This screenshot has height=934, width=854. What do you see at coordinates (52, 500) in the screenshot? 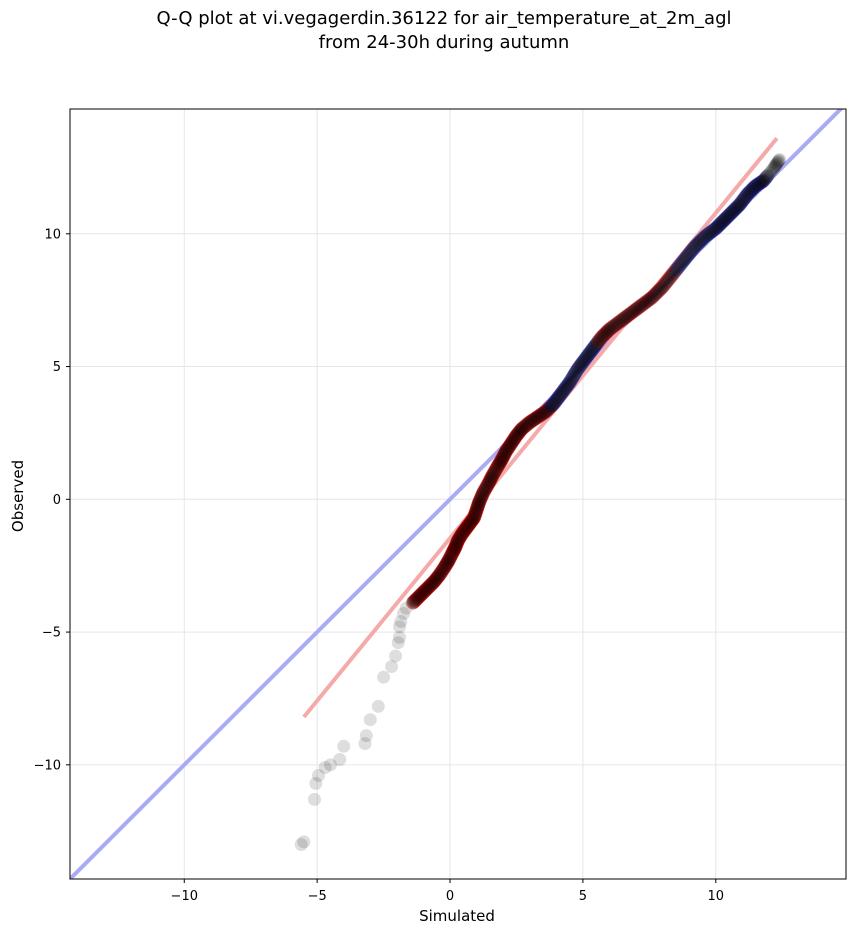
I see `y-ticks: −10 −5 0 5 10` at bounding box center [52, 500].